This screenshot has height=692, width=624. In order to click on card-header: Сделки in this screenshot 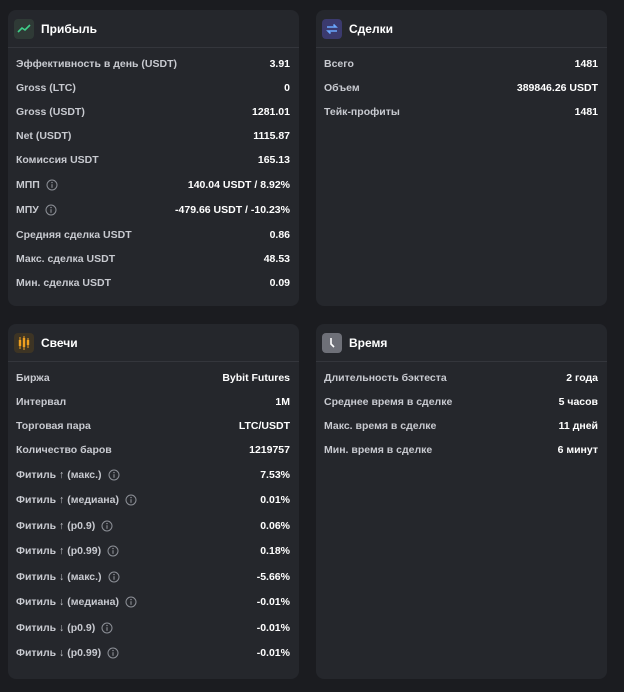, I will do `click(461, 29)`.